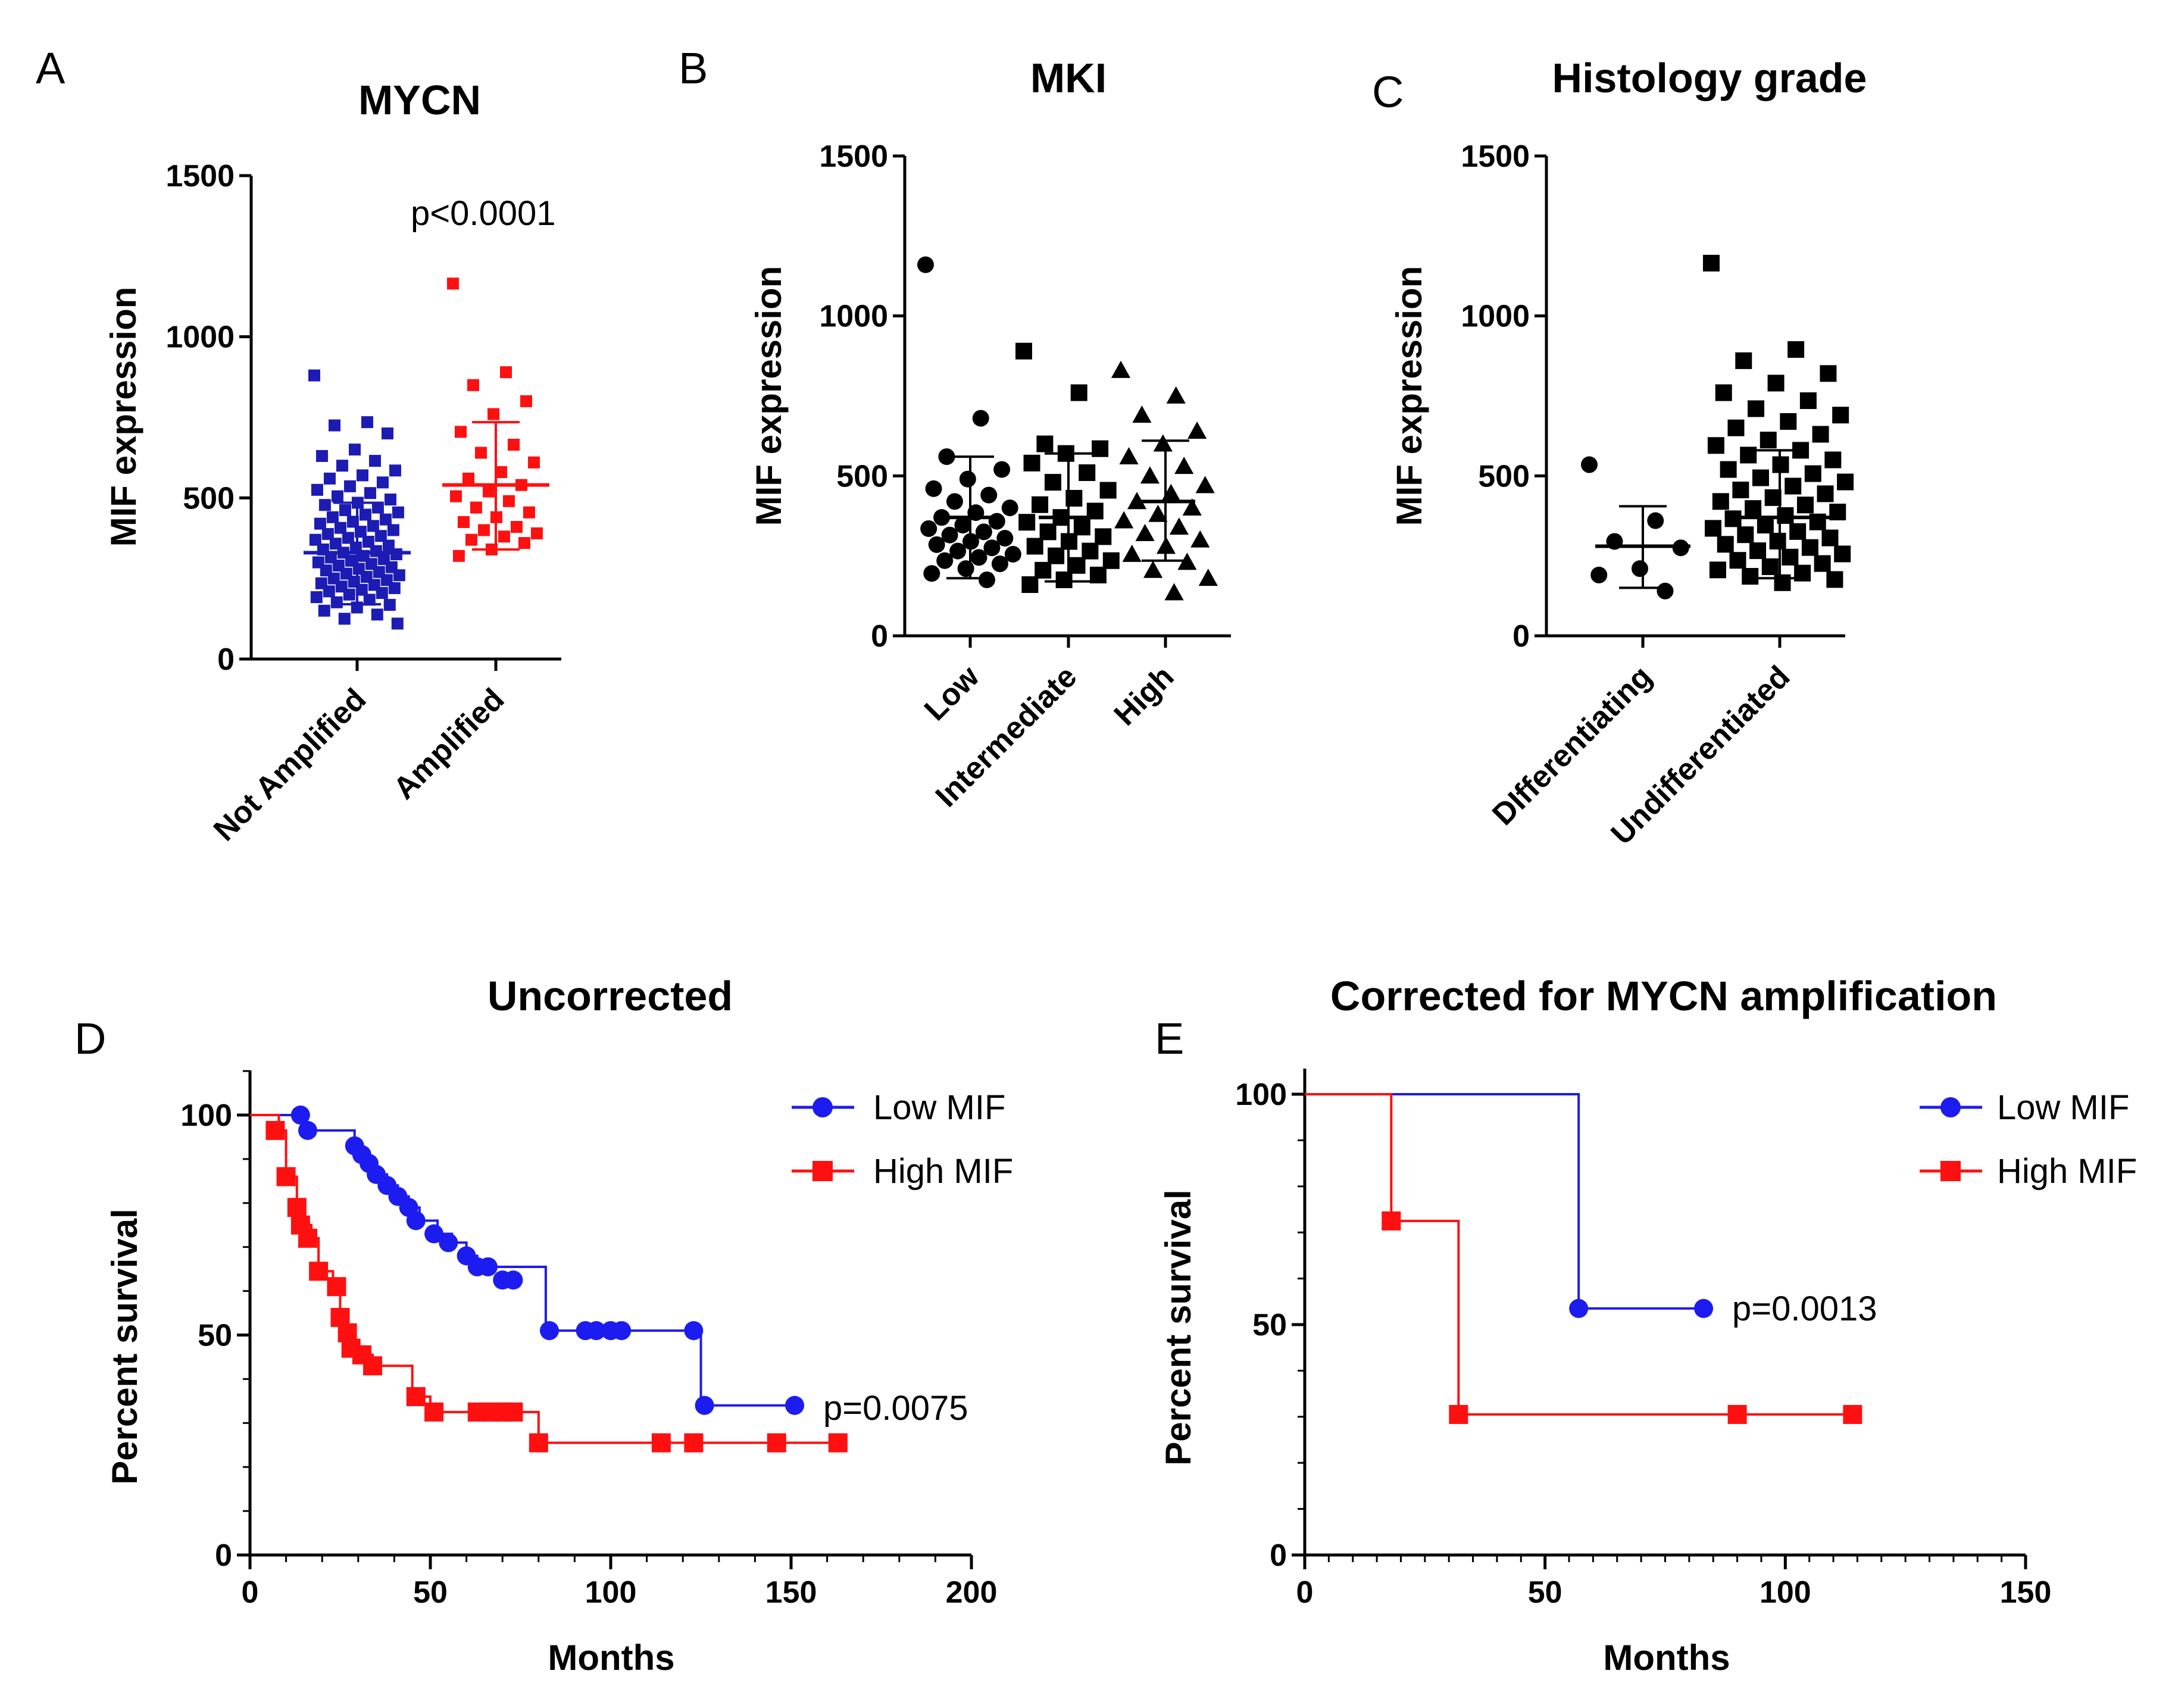 The image size is (2172, 1708). Describe the element at coordinates (90, 1038) in the screenshot. I see `panel-label-d: D` at that location.